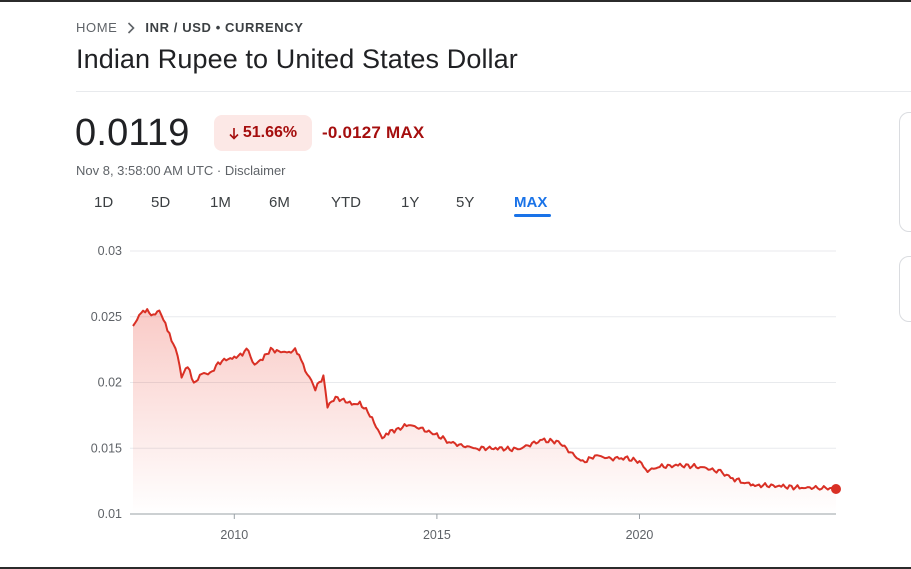  I want to click on x-tick-label: 2010, so click(234, 535).